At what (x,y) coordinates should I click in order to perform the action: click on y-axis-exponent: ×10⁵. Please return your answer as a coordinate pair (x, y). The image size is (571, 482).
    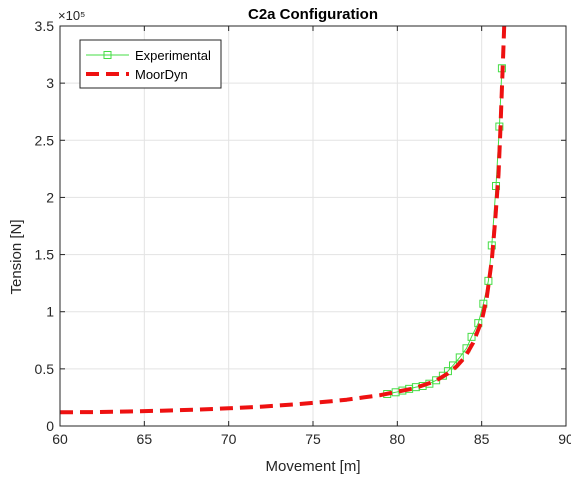
    Looking at the image, I should click on (71, 15).